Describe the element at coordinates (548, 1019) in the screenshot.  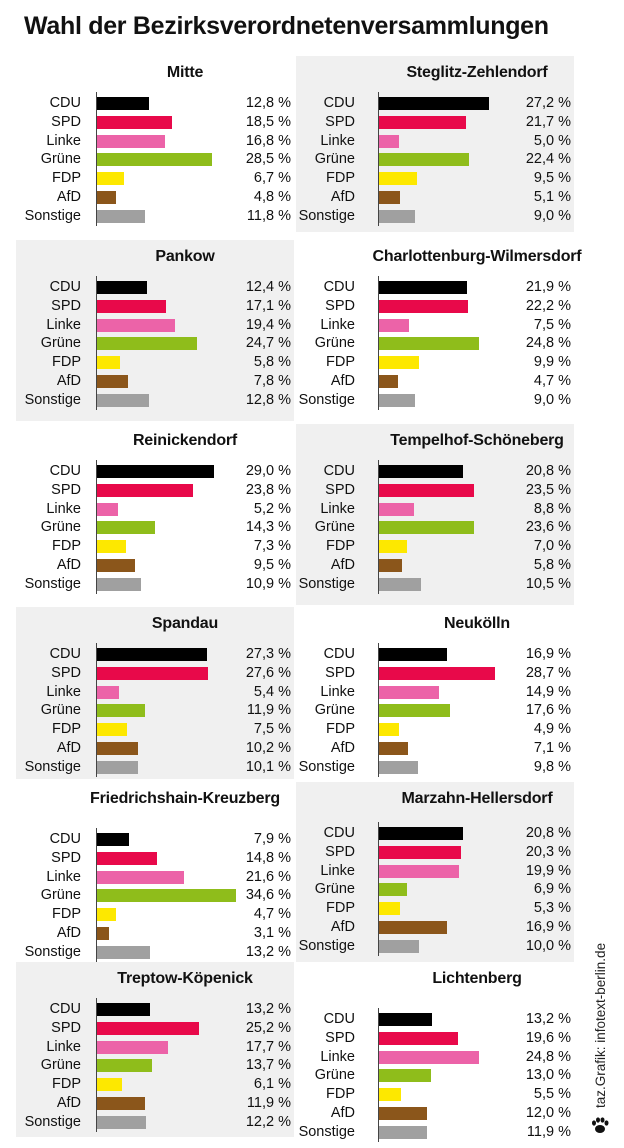
I see `value-label: 13,2 %` at that location.